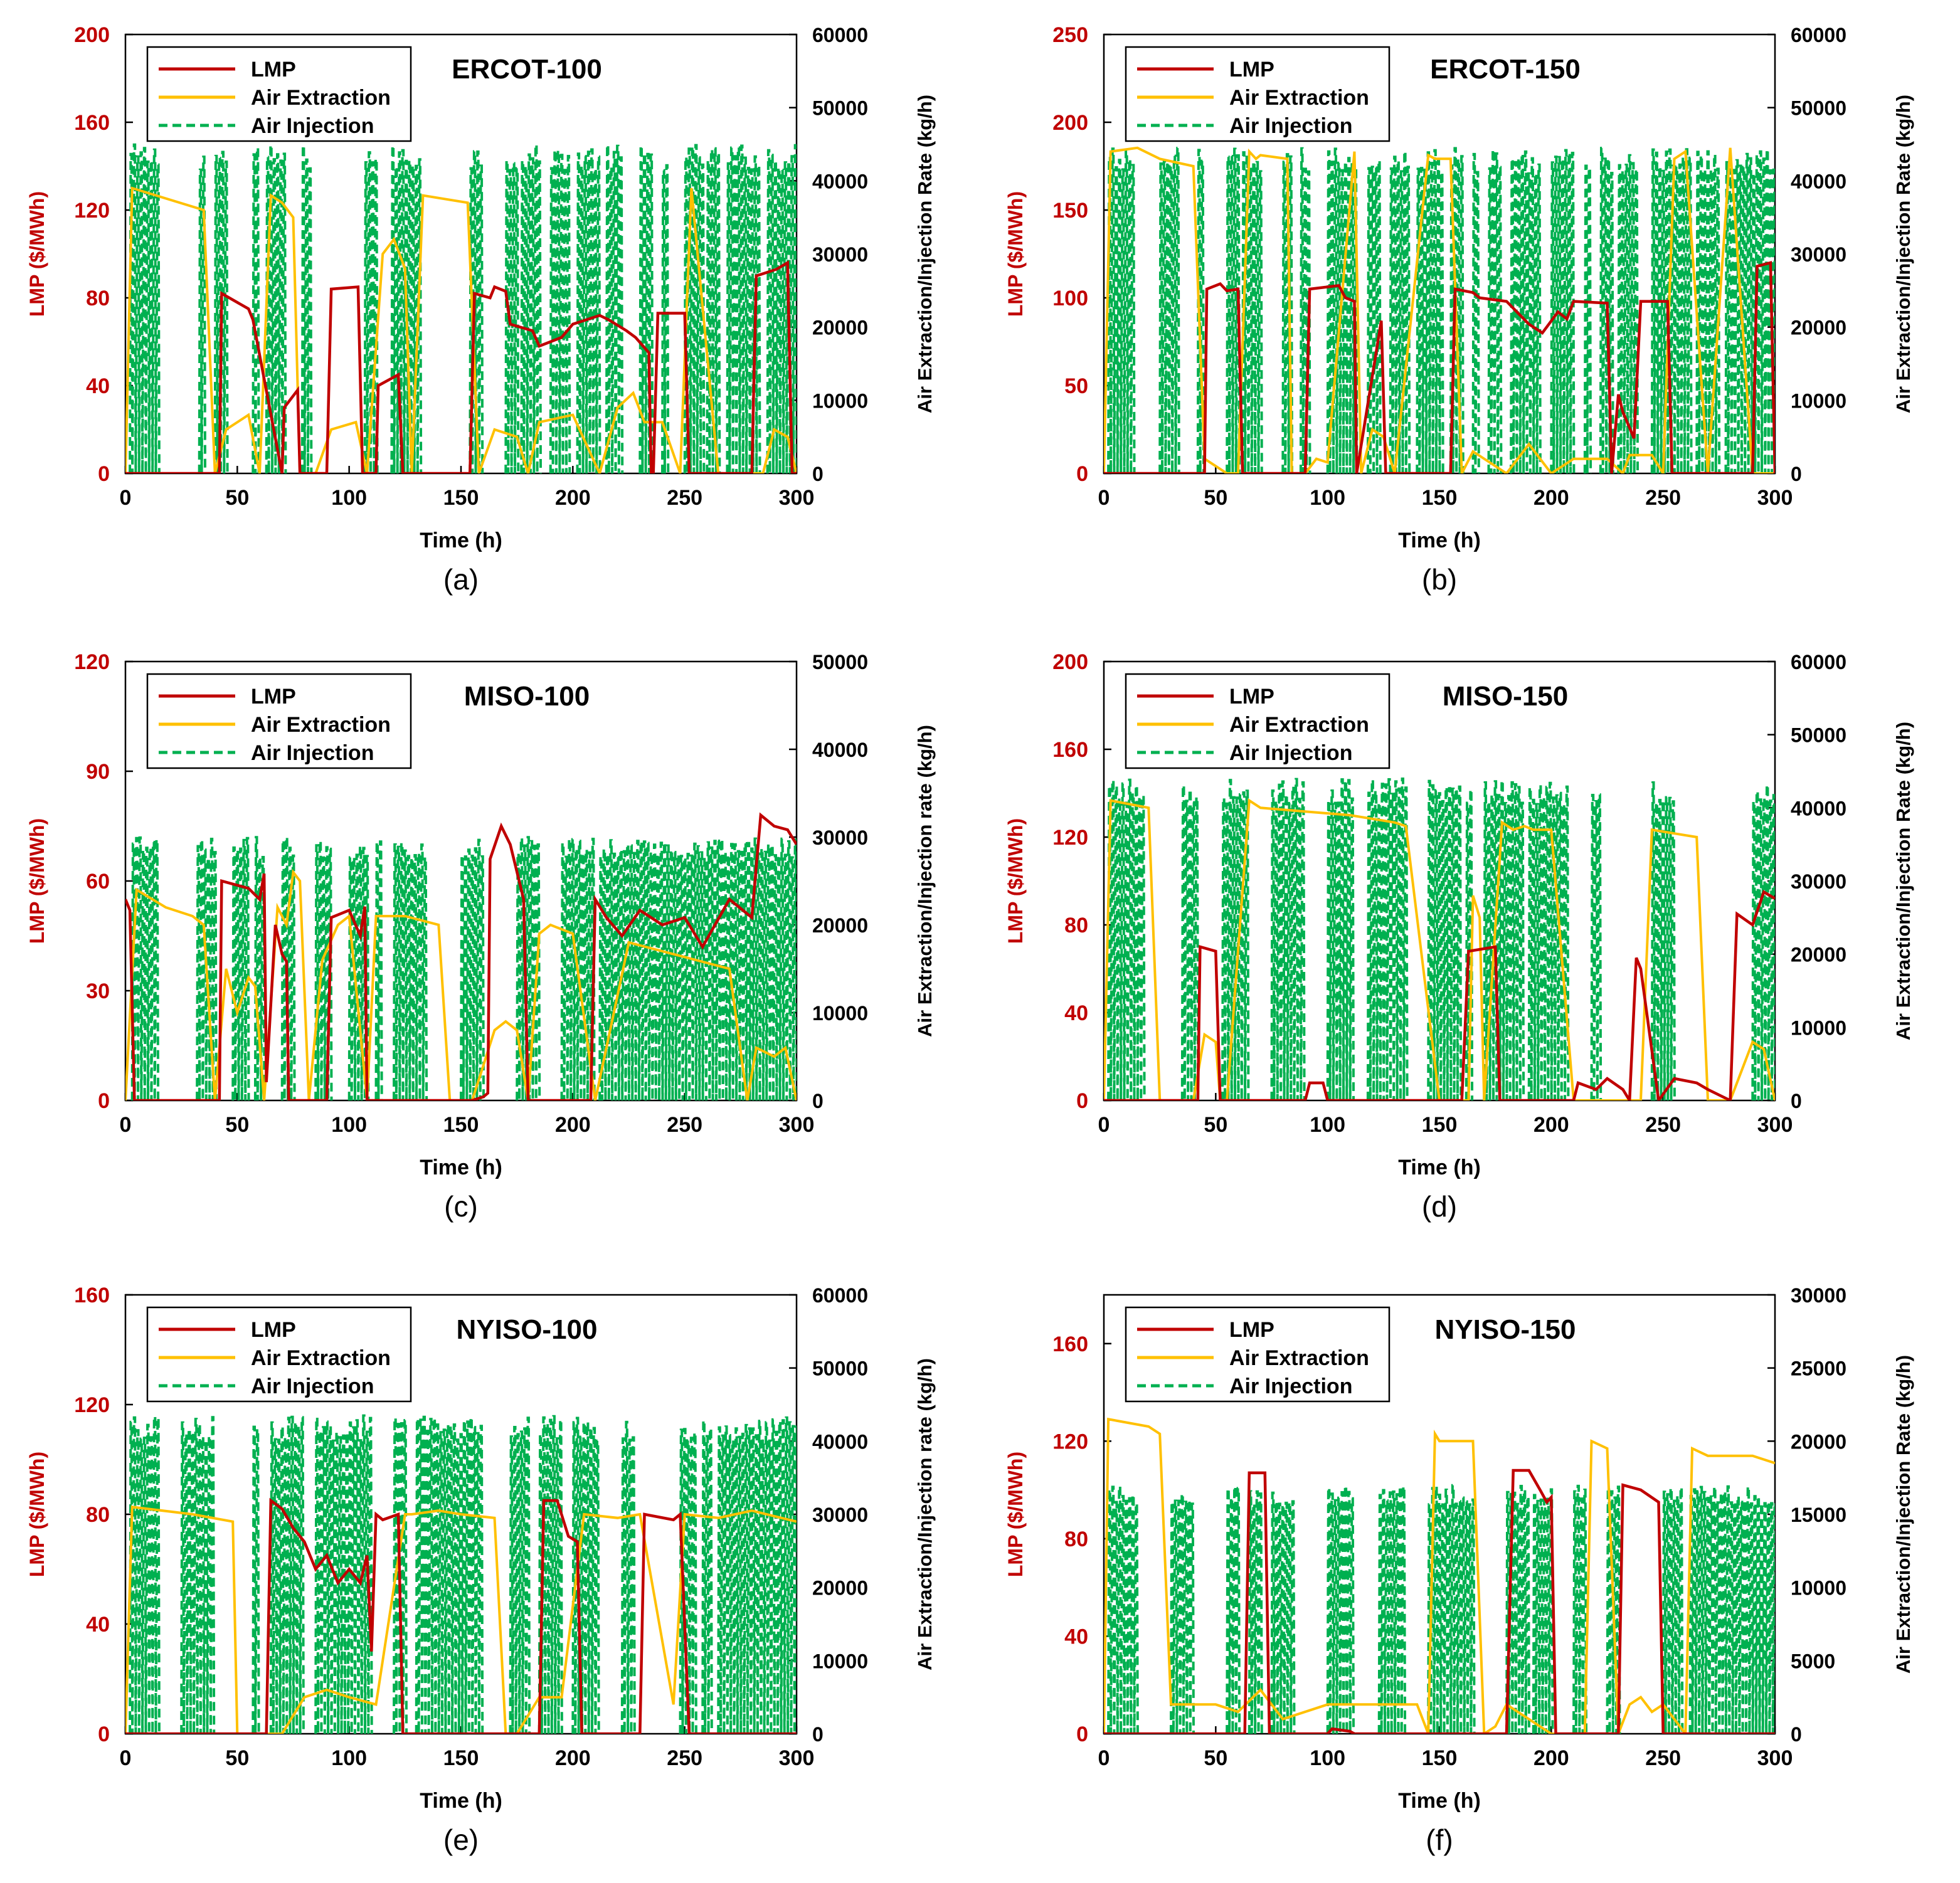 This screenshot has width=1960, height=1883. I want to click on panel-caption: (a), so click(461, 579).